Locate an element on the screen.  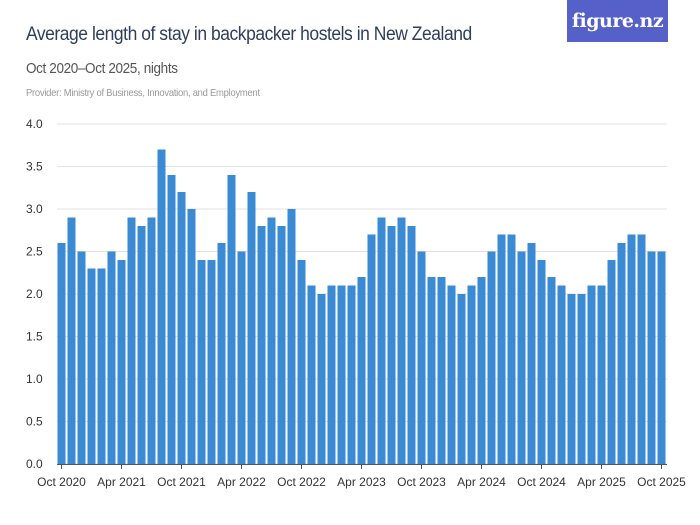
y-tick-label: 1.5 is located at coordinates (34, 337).